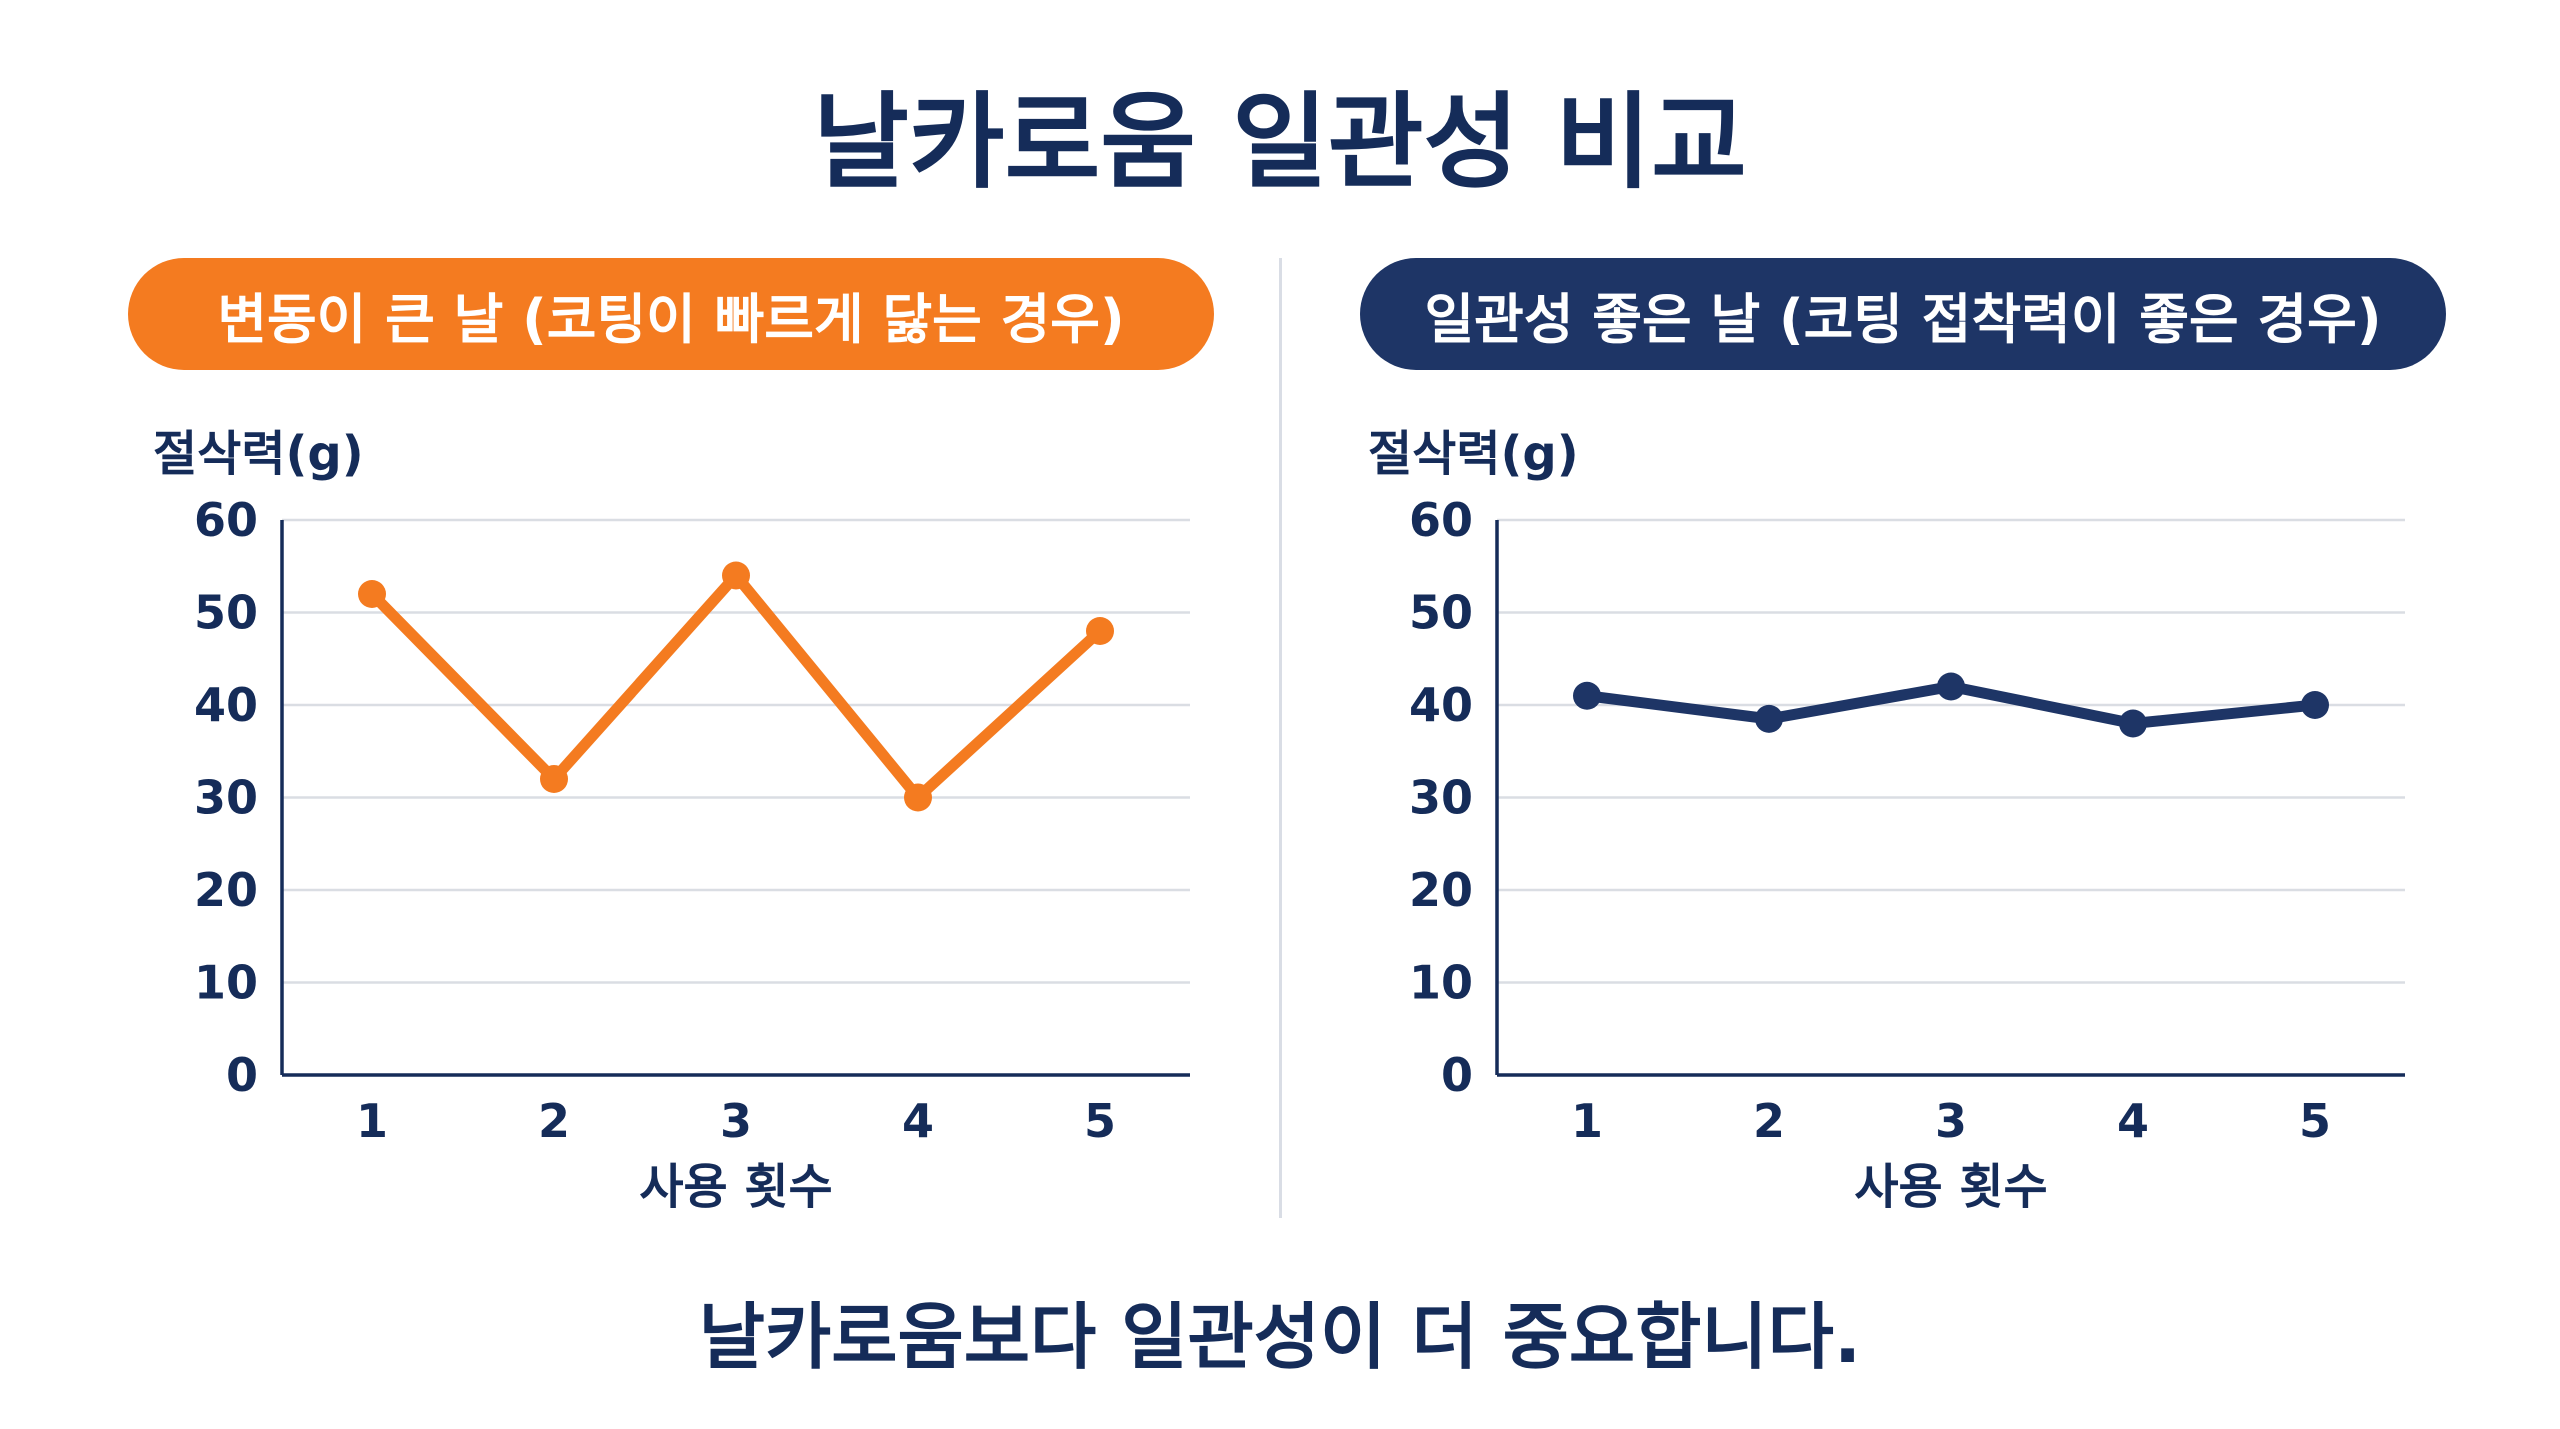 Image resolution: width=2560 pixels, height=1429 pixels. I want to click on panel-divider, so click(1280, 738).